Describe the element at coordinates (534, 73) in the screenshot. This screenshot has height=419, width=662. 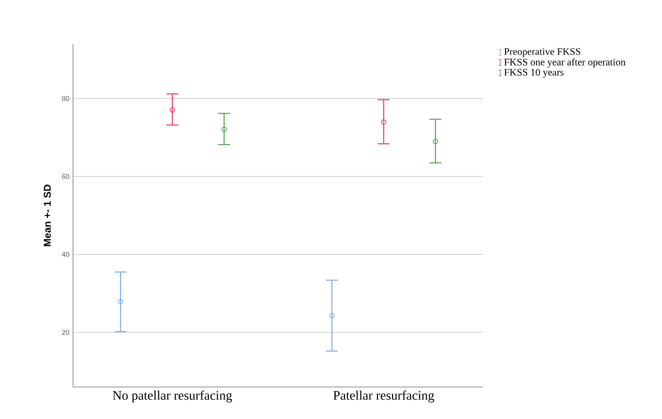
I see `legend-label: FKSS 10 years` at that location.